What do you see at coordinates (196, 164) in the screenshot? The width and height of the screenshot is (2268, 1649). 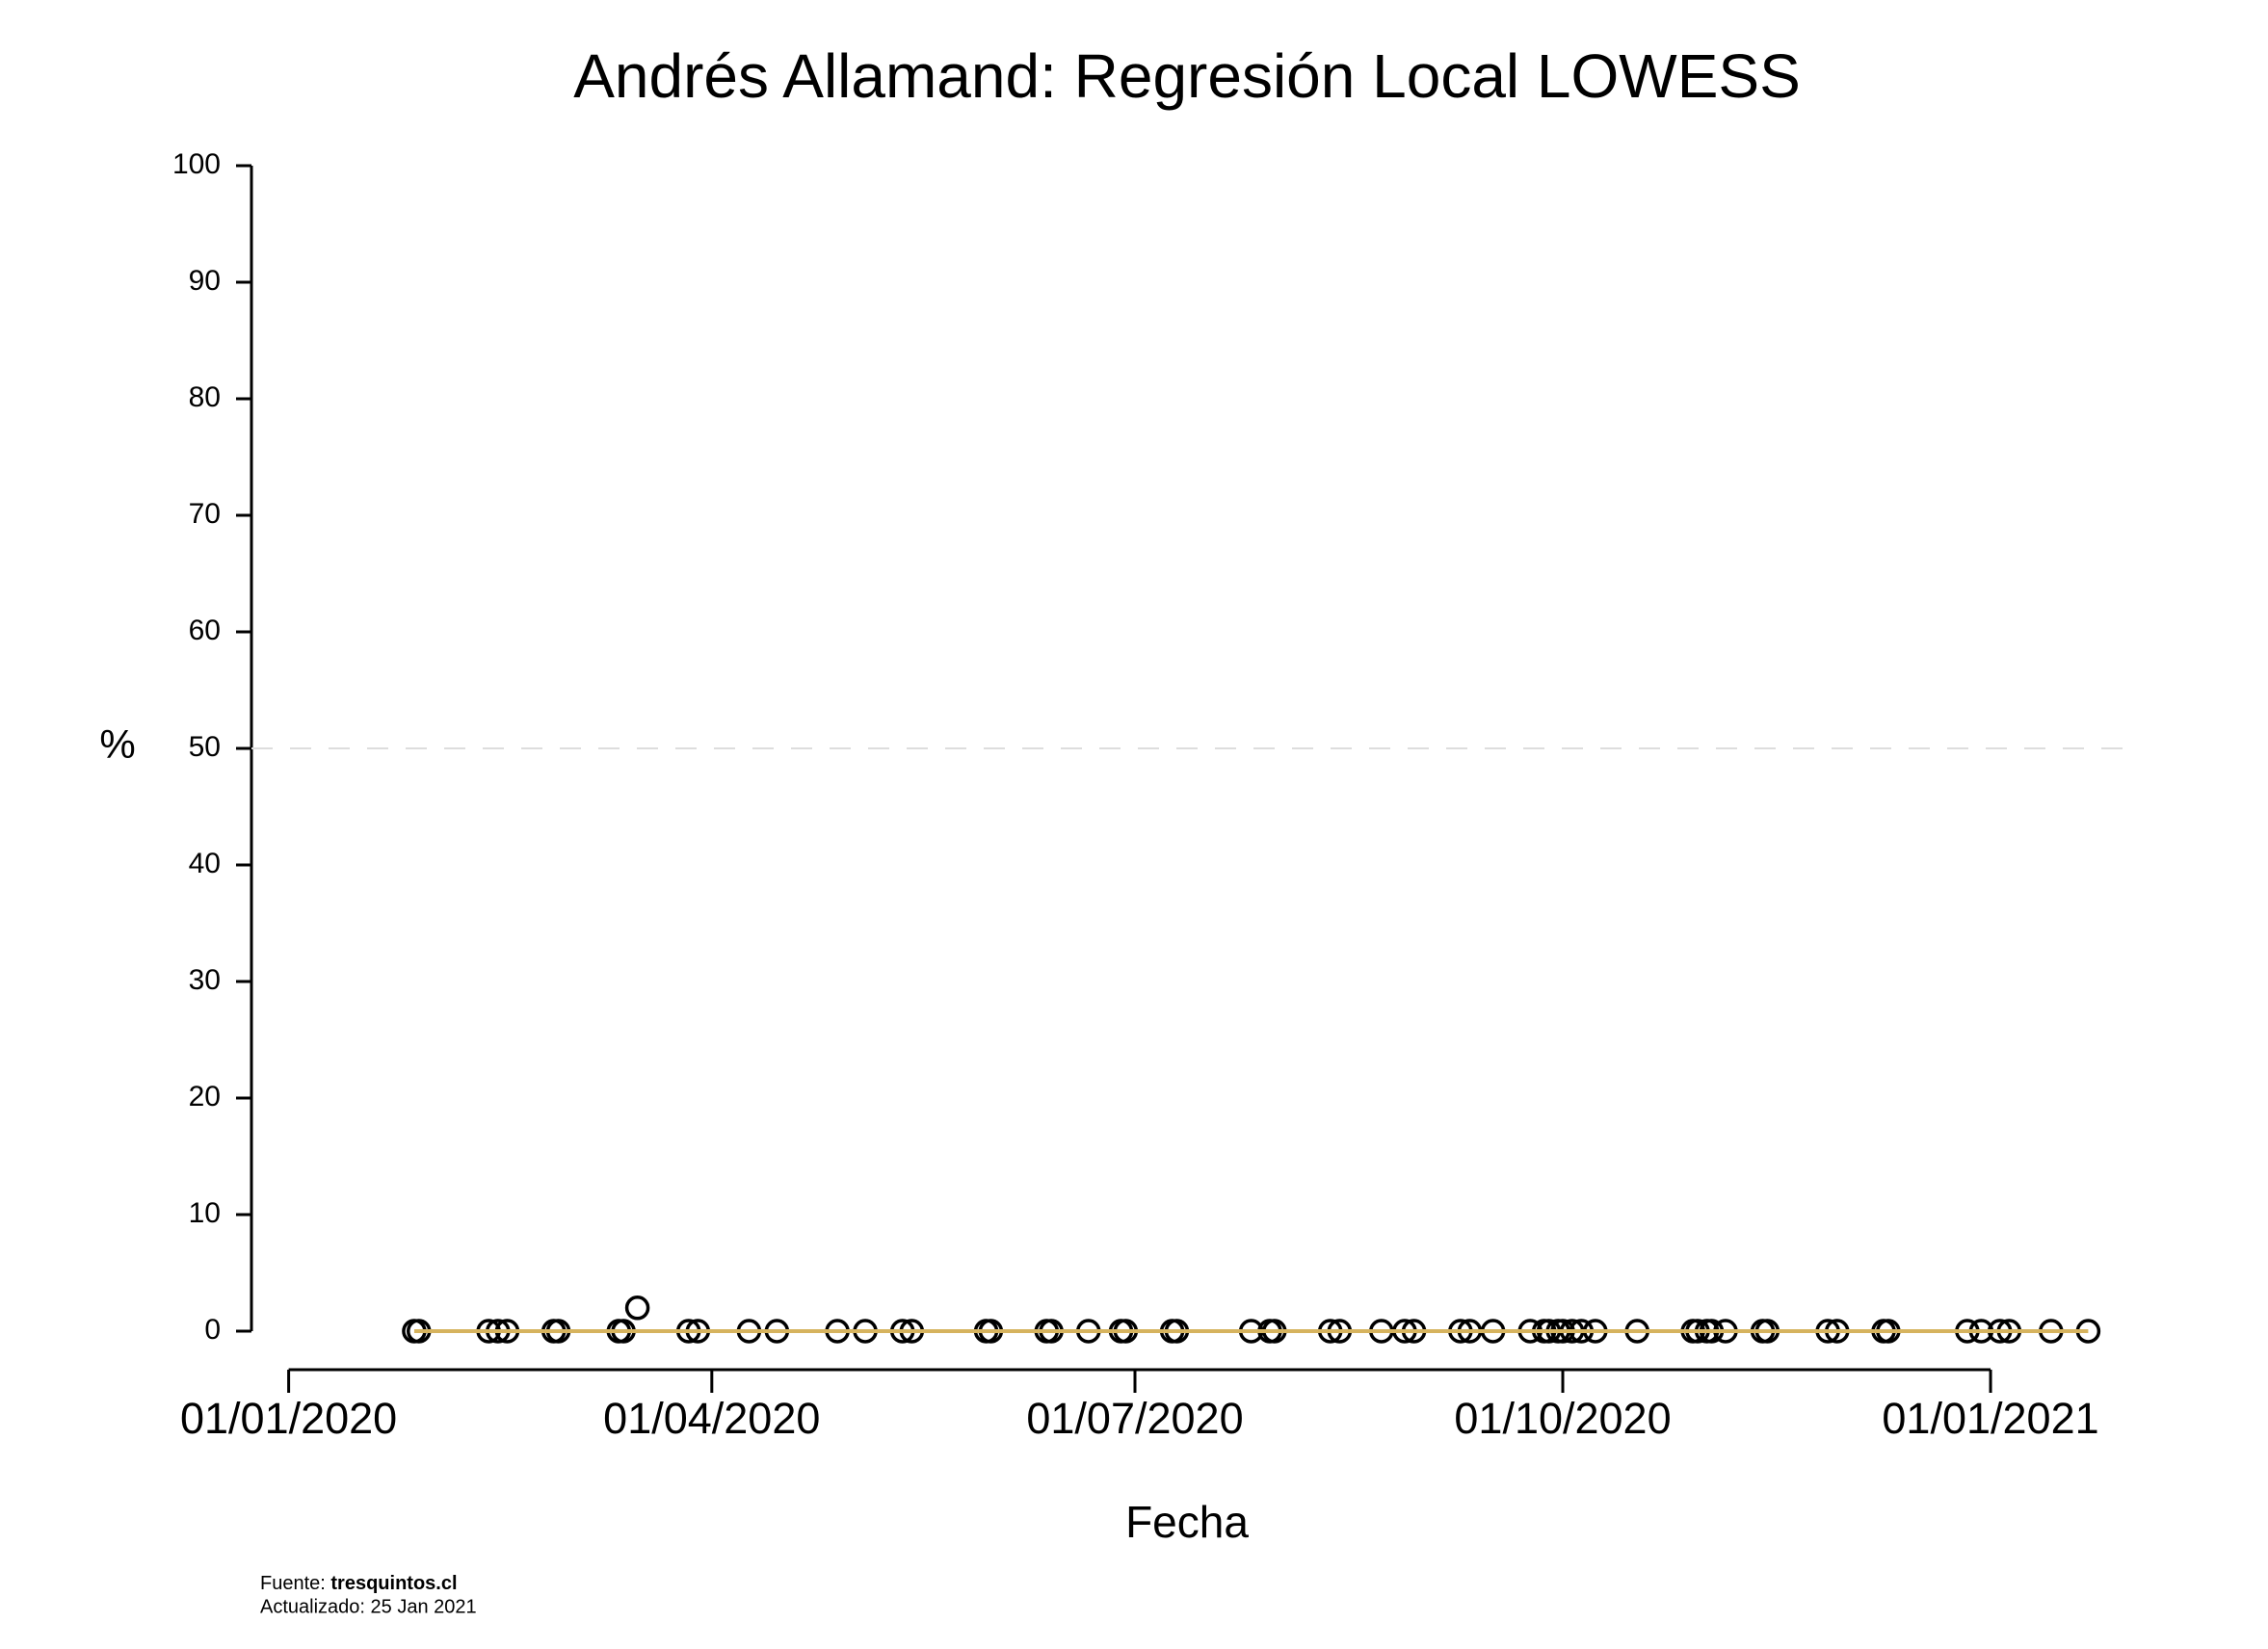 I see `y-tick-label: 100` at bounding box center [196, 164].